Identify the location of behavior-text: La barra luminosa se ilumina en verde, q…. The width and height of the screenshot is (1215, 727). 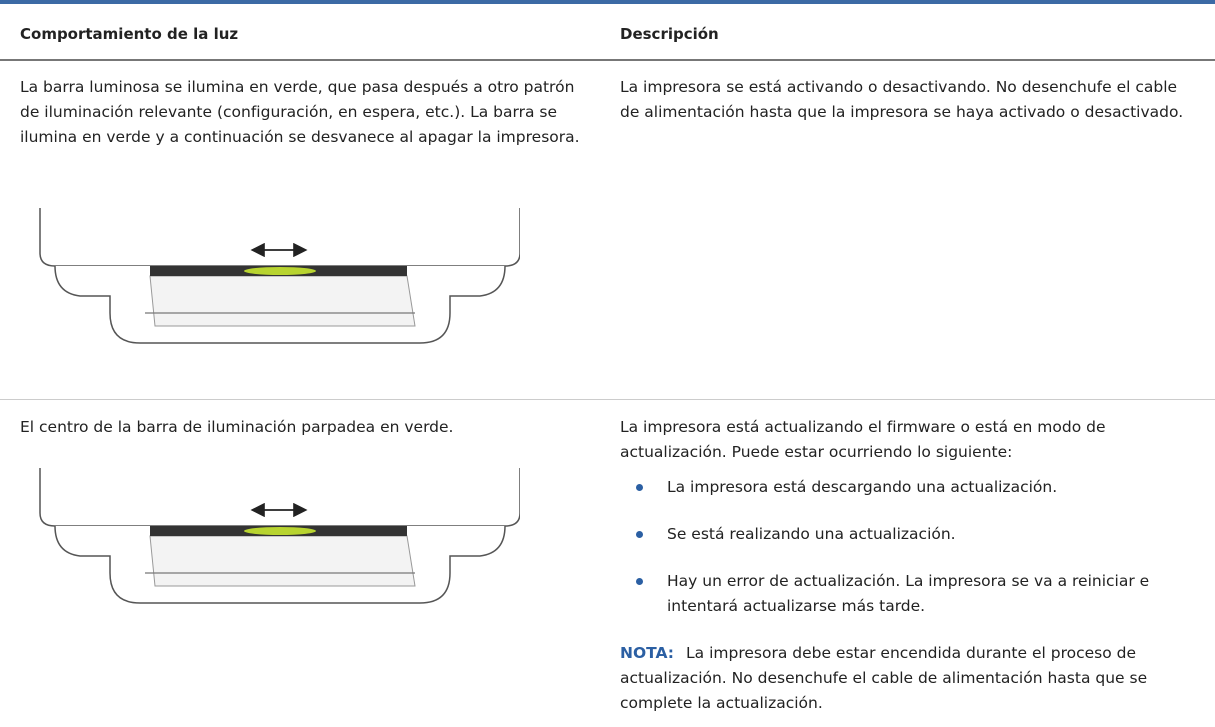
(300, 112).